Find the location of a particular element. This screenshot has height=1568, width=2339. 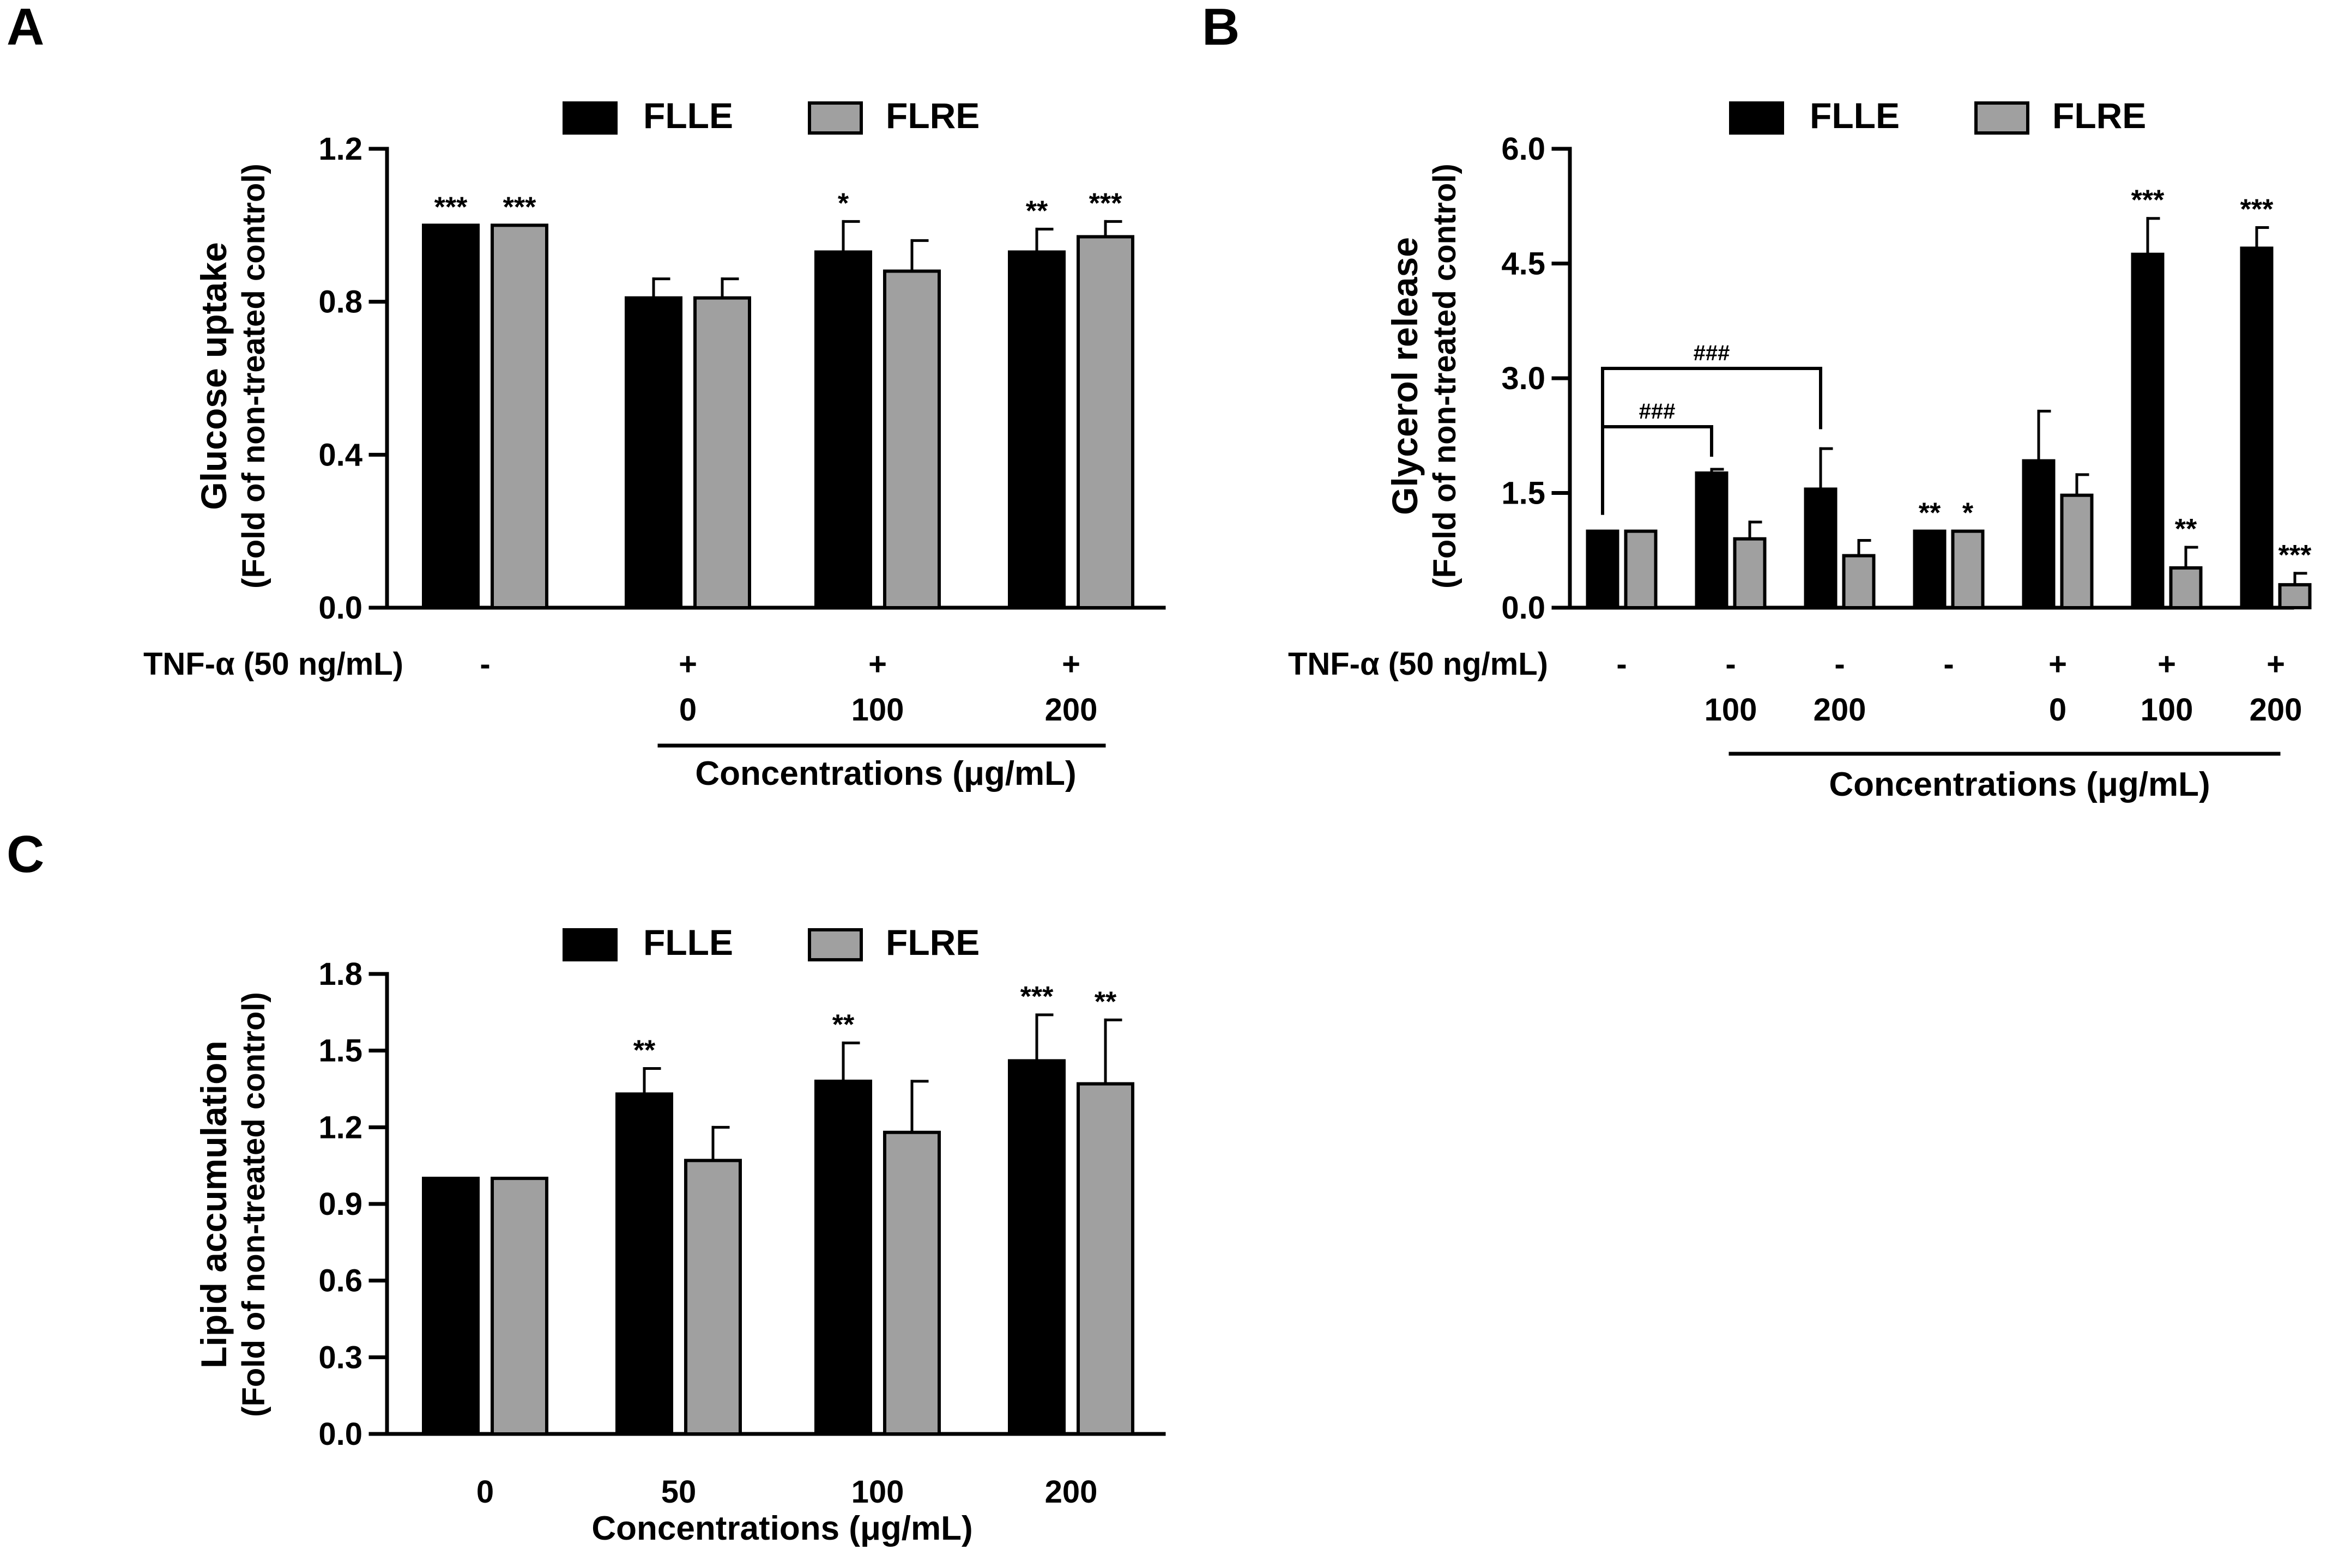

y-tick-label: 0.4 is located at coordinates (340, 455).